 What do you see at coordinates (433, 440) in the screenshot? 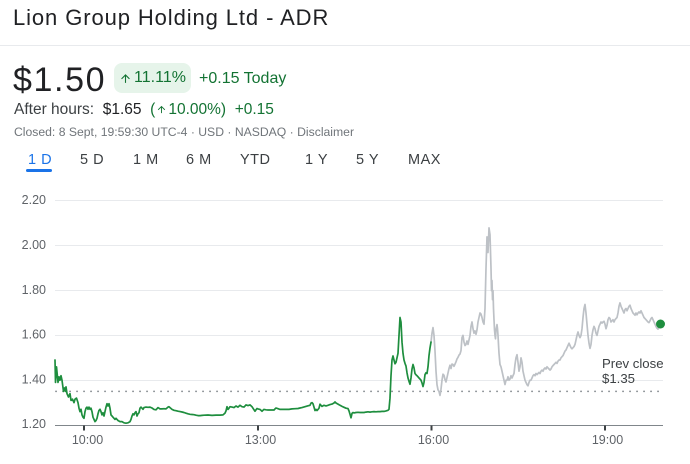
I see `svg-text: 16:00` at bounding box center [433, 440].